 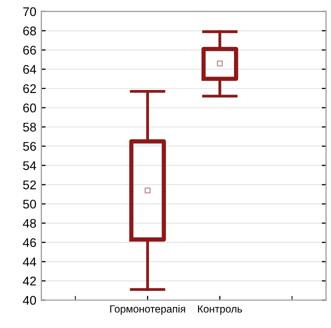 I want to click on y-tick-label: 56, so click(x=29, y=146).